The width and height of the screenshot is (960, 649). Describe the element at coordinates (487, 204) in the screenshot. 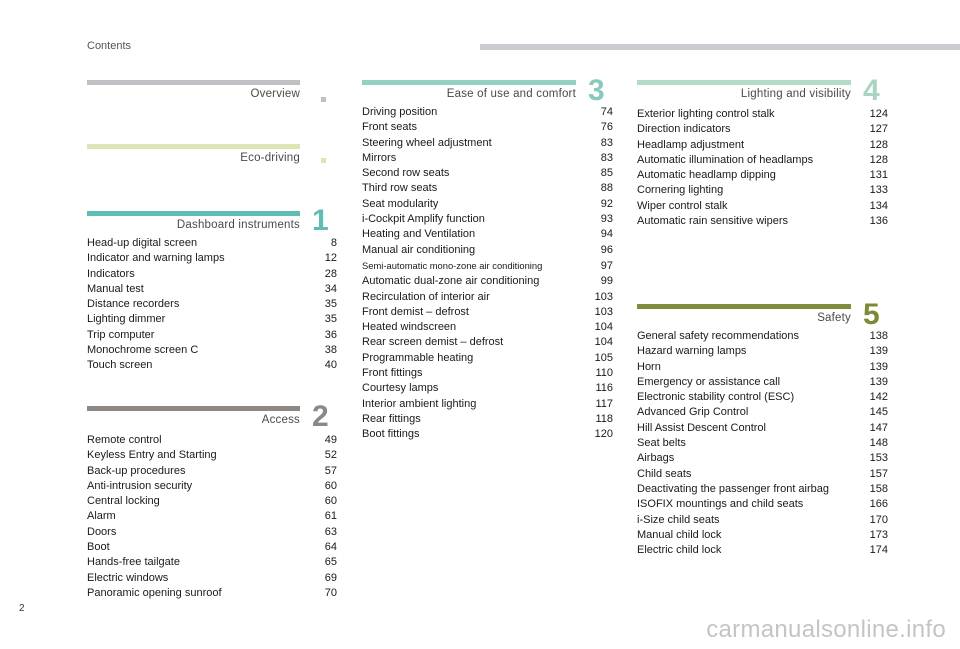

I see `toc-entry: Seat modularity 92` at that location.